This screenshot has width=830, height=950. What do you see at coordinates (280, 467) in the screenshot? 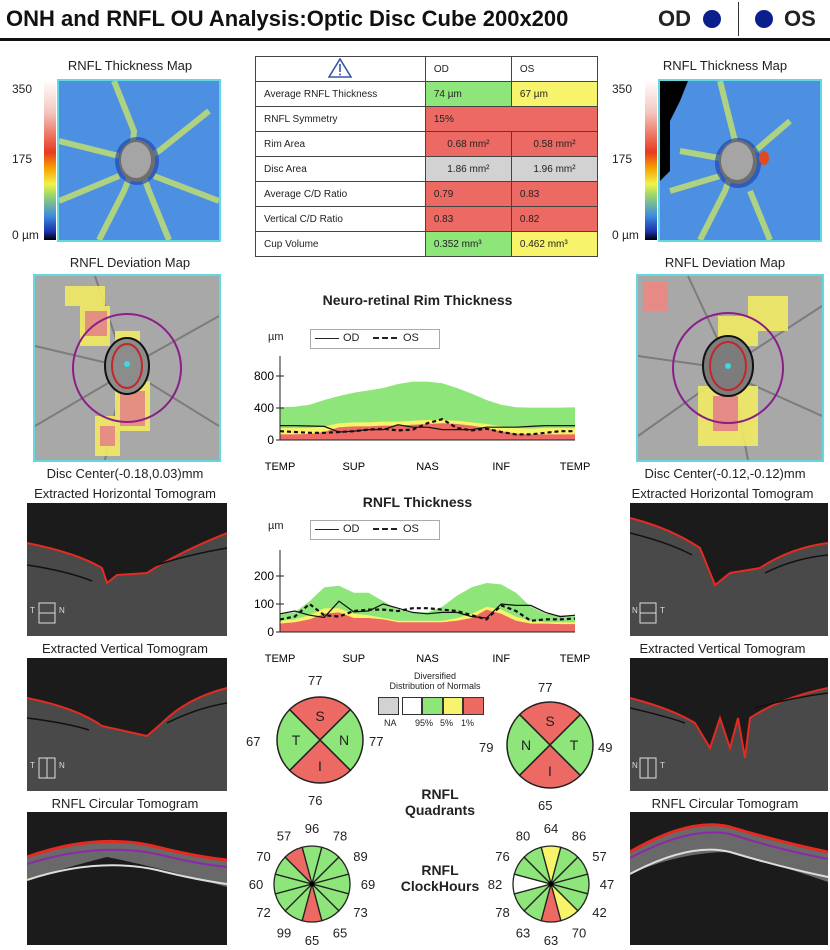
I see `x-tick-label: TEMP` at bounding box center [280, 467].